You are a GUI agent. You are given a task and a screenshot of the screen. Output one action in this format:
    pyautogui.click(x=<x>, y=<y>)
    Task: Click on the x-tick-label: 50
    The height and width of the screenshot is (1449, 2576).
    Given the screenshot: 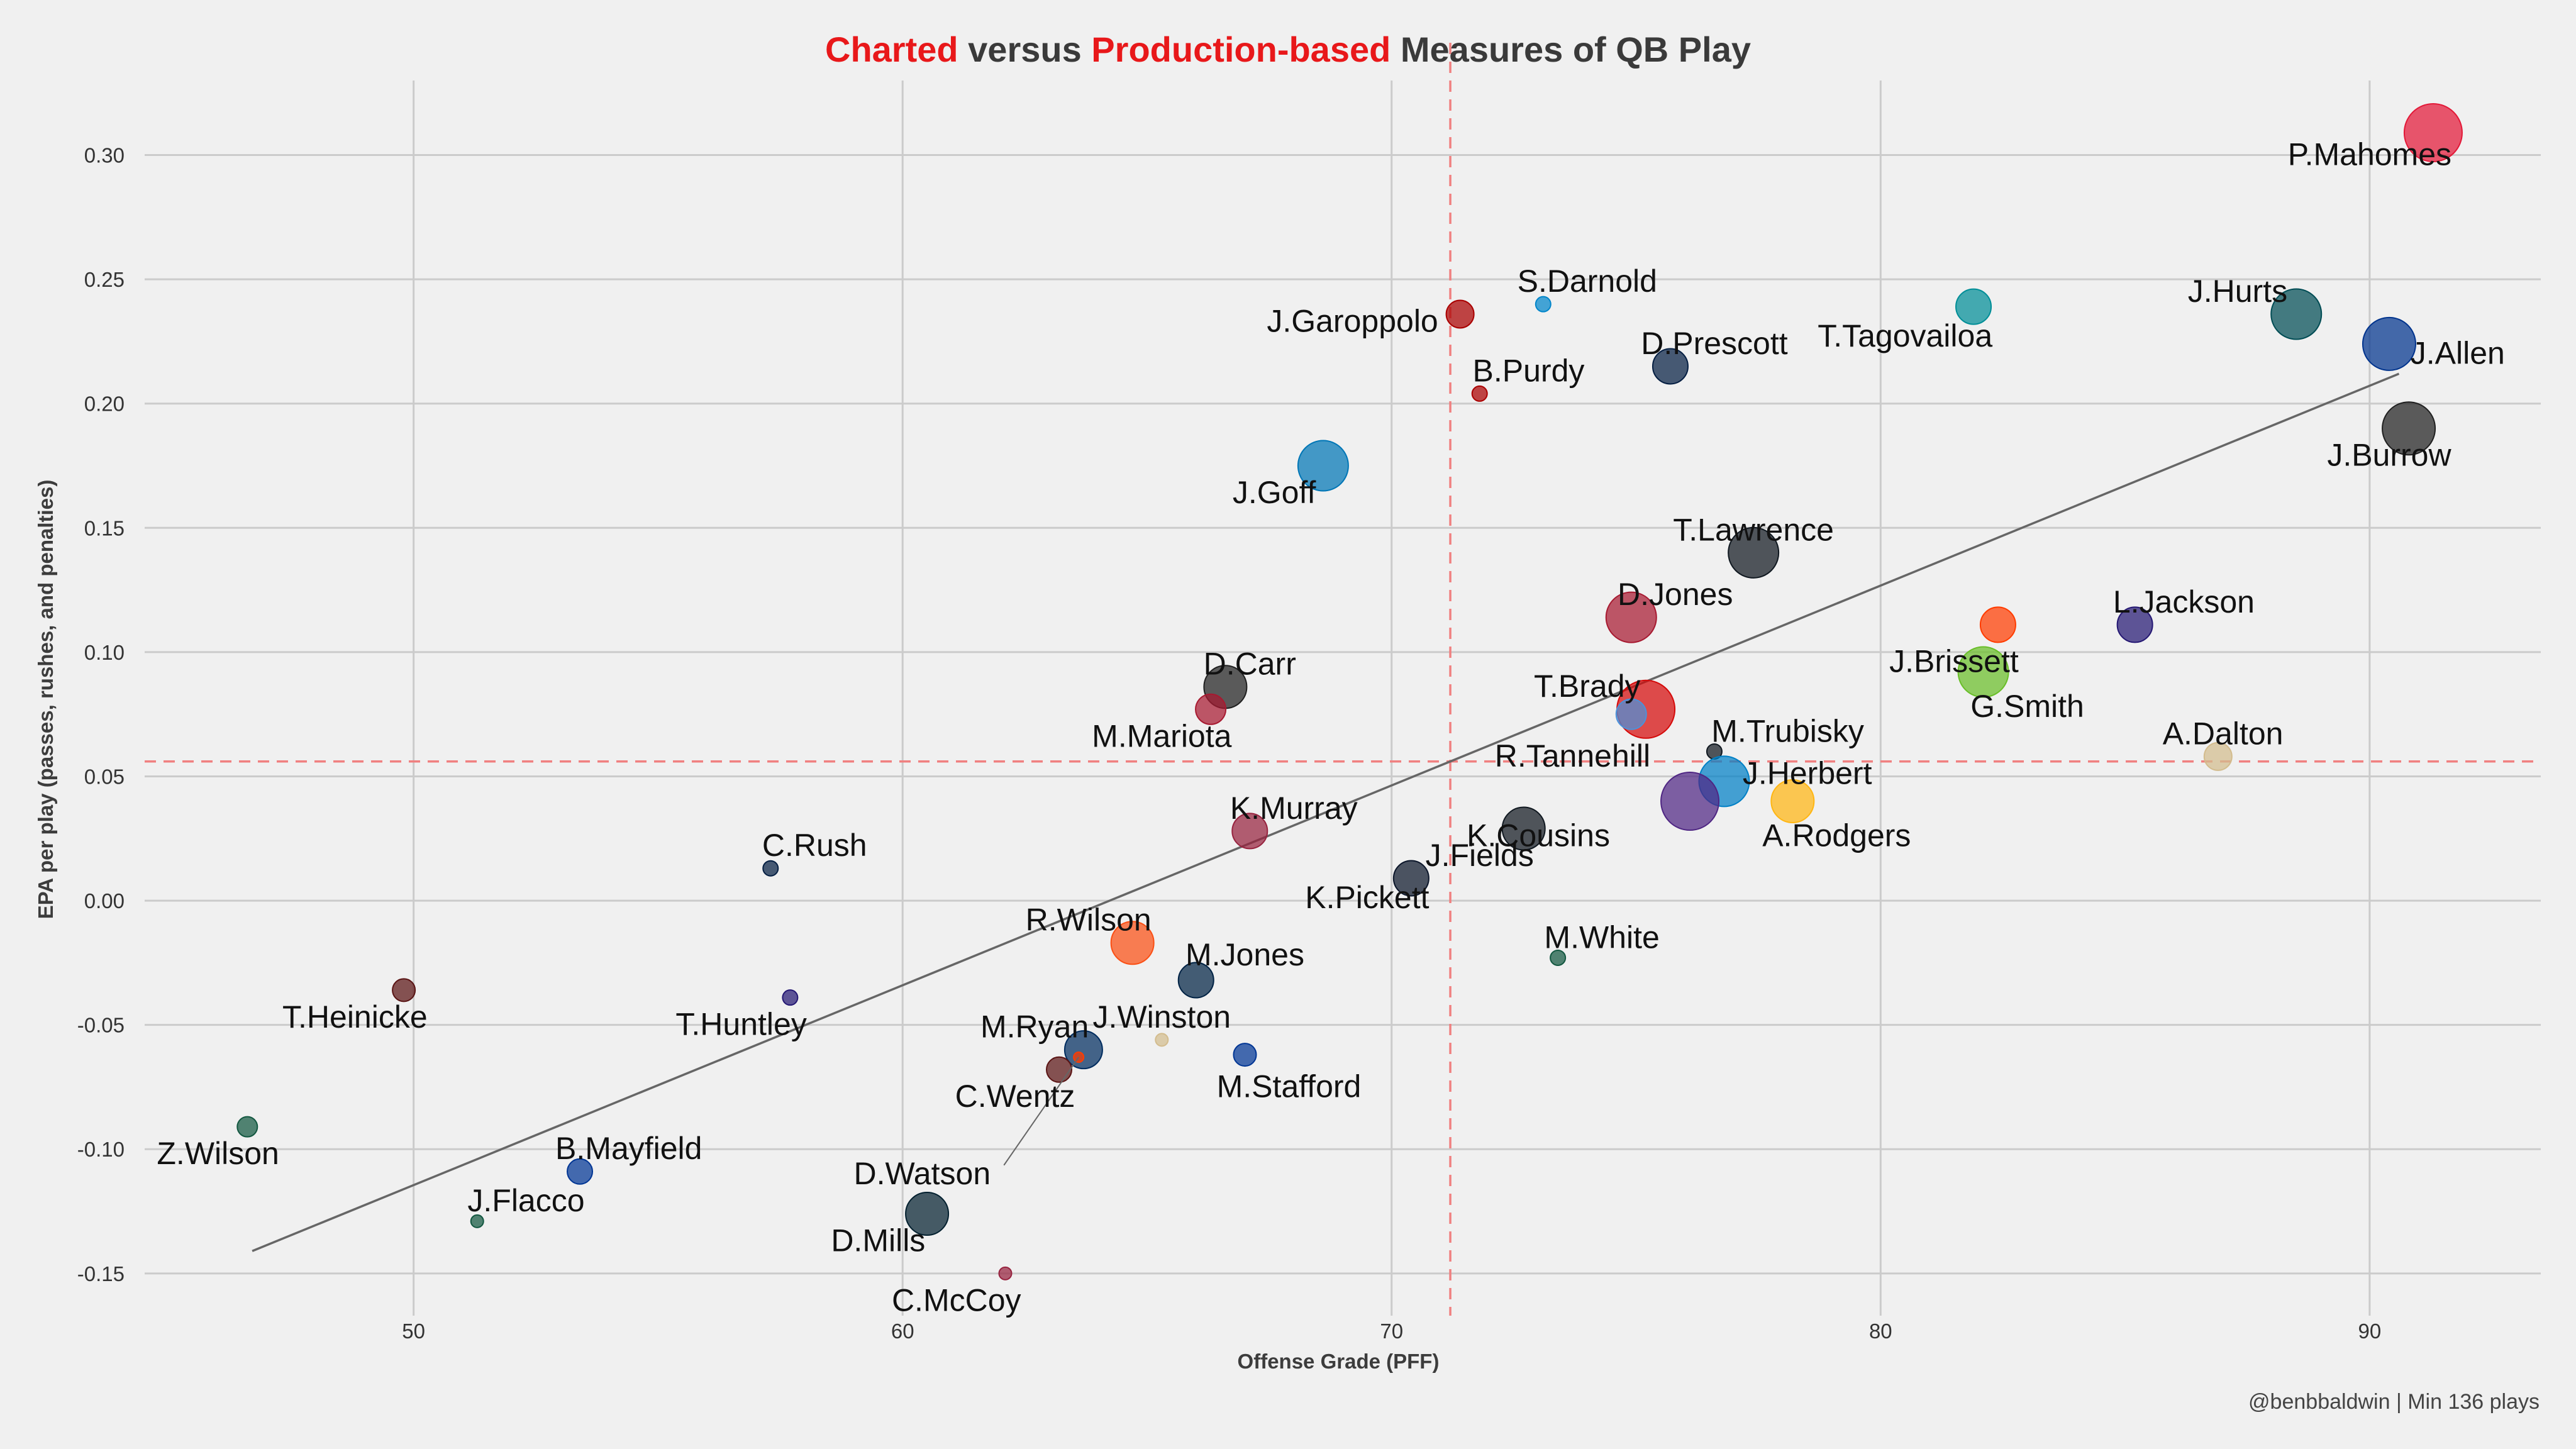 What is the action you would take?
    pyautogui.click(x=413, y=1331)
    